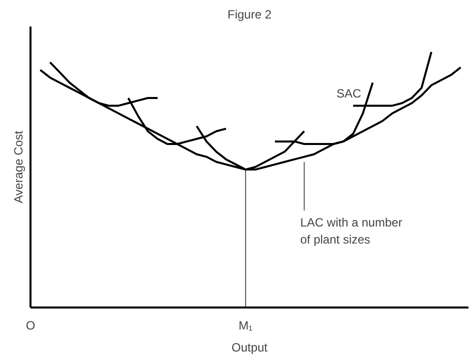 This screenshot has width=474, height=357. Describe the element at coordinates (351, 231) in the screenshot. I see `annotation: LAC with a number of plant sizes` at that location.